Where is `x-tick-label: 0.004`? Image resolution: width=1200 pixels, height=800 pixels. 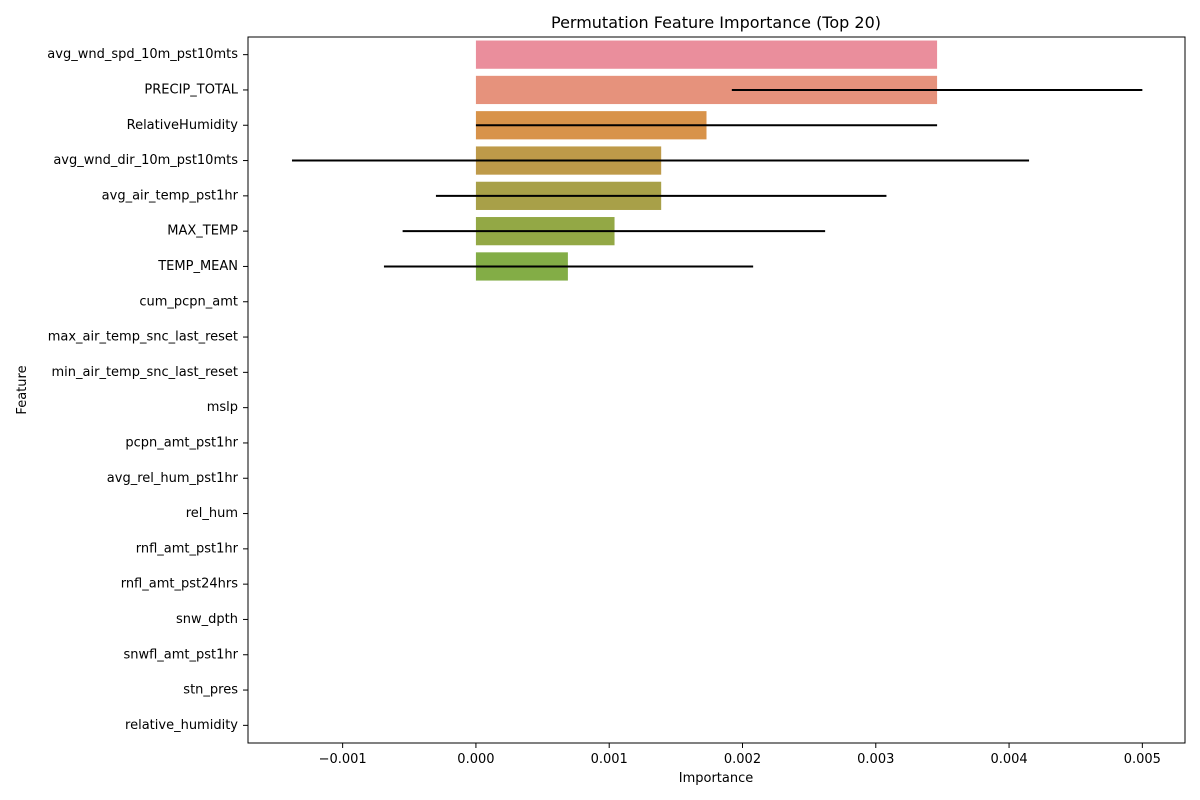
x-tick-label: 0.004 is located at coordinates (1008, 759).